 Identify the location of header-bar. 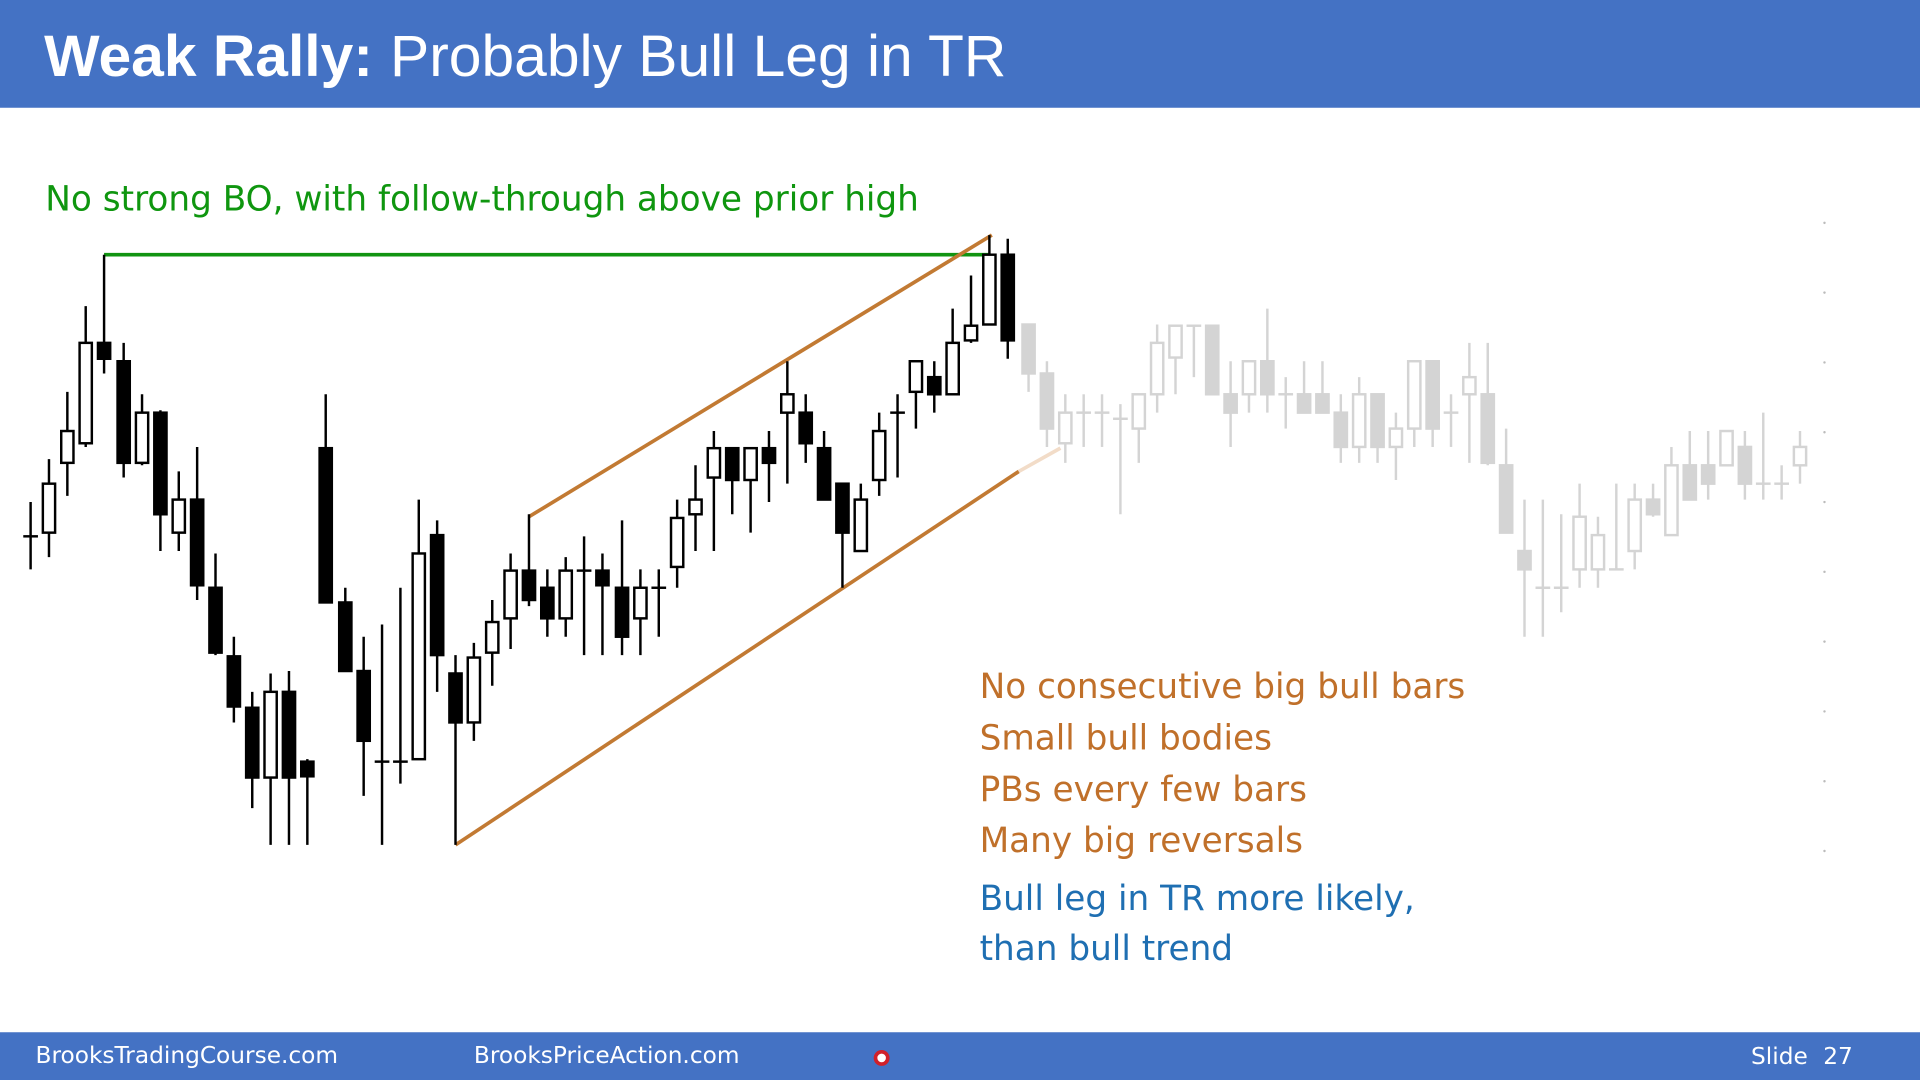
(960, 54).